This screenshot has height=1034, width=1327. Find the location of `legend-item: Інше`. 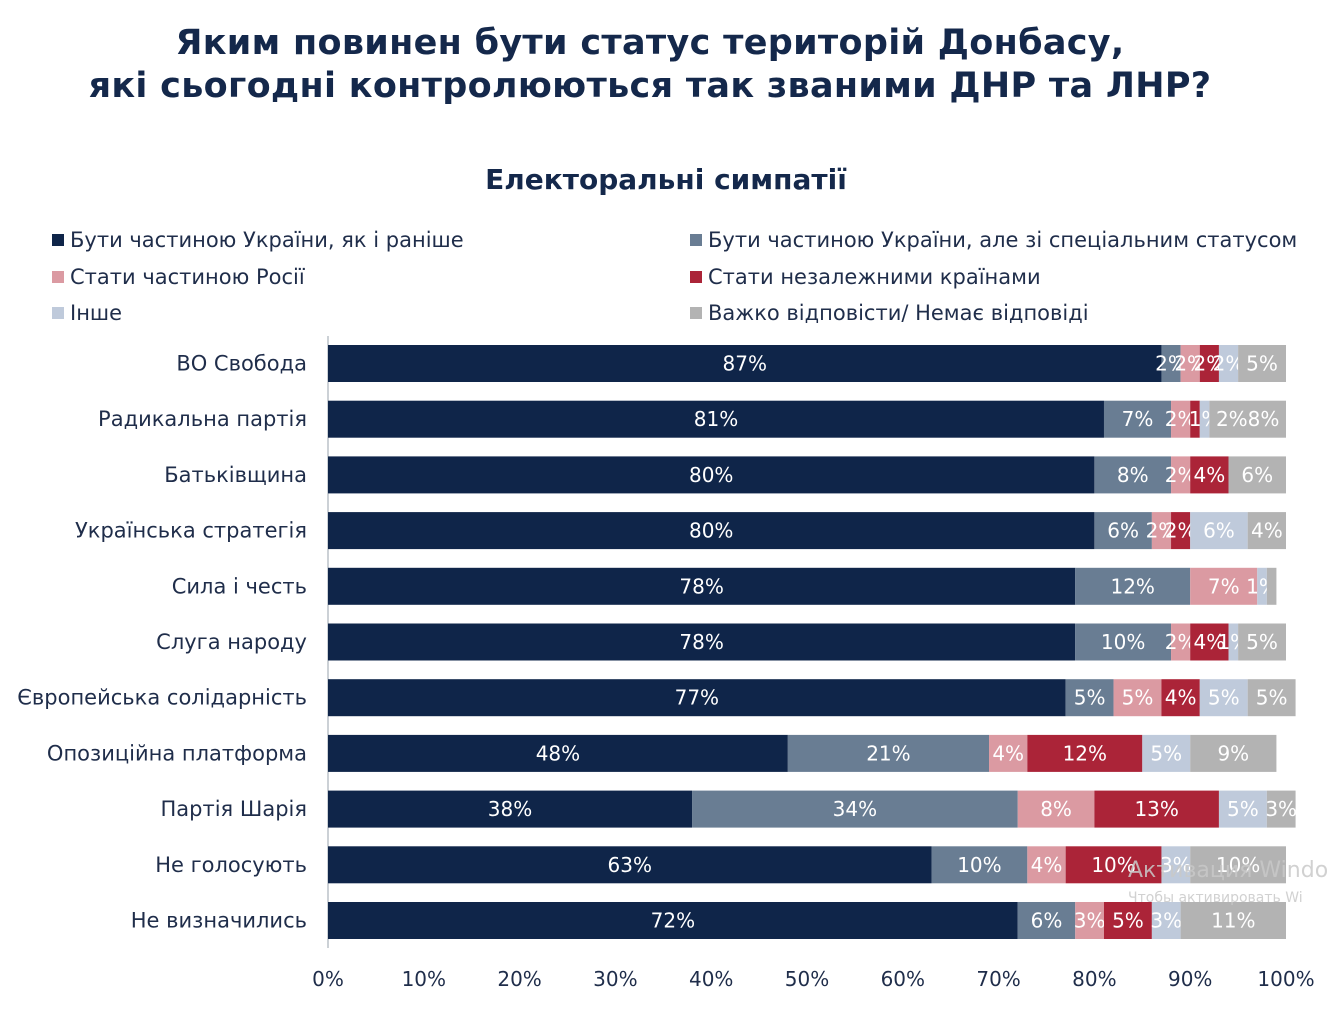

legend-item: Інше is located at coordinates (87, 313).